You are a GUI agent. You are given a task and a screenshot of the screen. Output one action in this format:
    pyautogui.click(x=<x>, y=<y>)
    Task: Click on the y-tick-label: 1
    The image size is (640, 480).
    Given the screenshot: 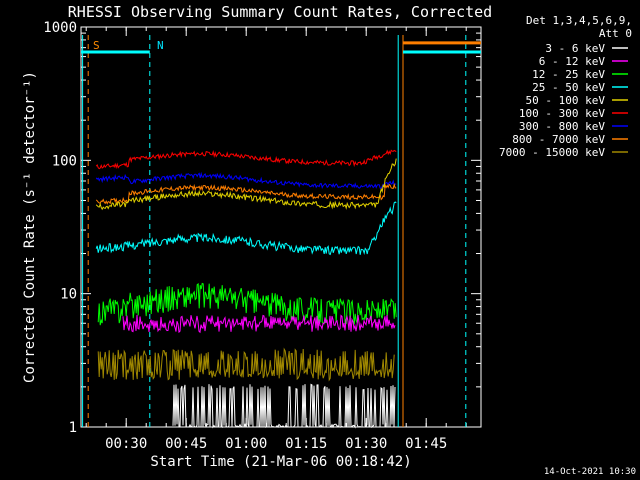 What is the action you would take?
    pyautogui.click(x=73, y=428)
    